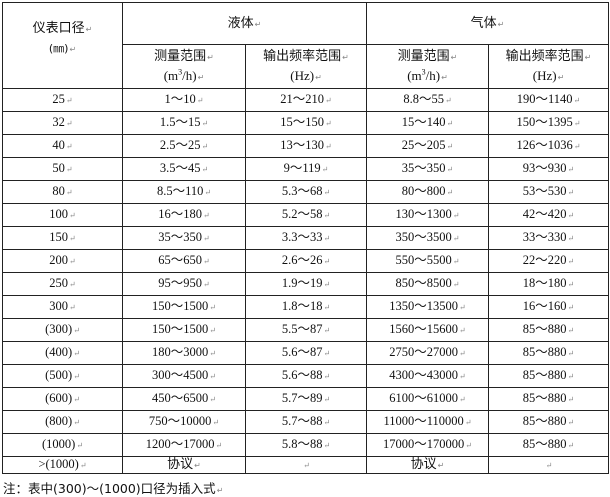  Describe the element at coordinates (305, 145) in the screenshot. I see `liquid-freq-cell-text: 13～130` at that location.